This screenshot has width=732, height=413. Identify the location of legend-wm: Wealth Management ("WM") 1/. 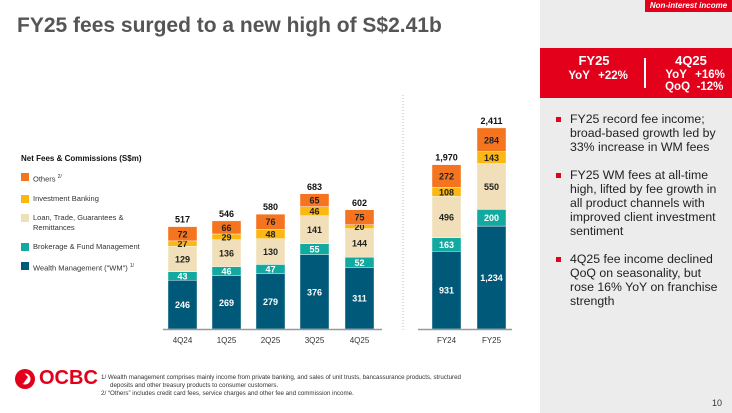
(87, 267).